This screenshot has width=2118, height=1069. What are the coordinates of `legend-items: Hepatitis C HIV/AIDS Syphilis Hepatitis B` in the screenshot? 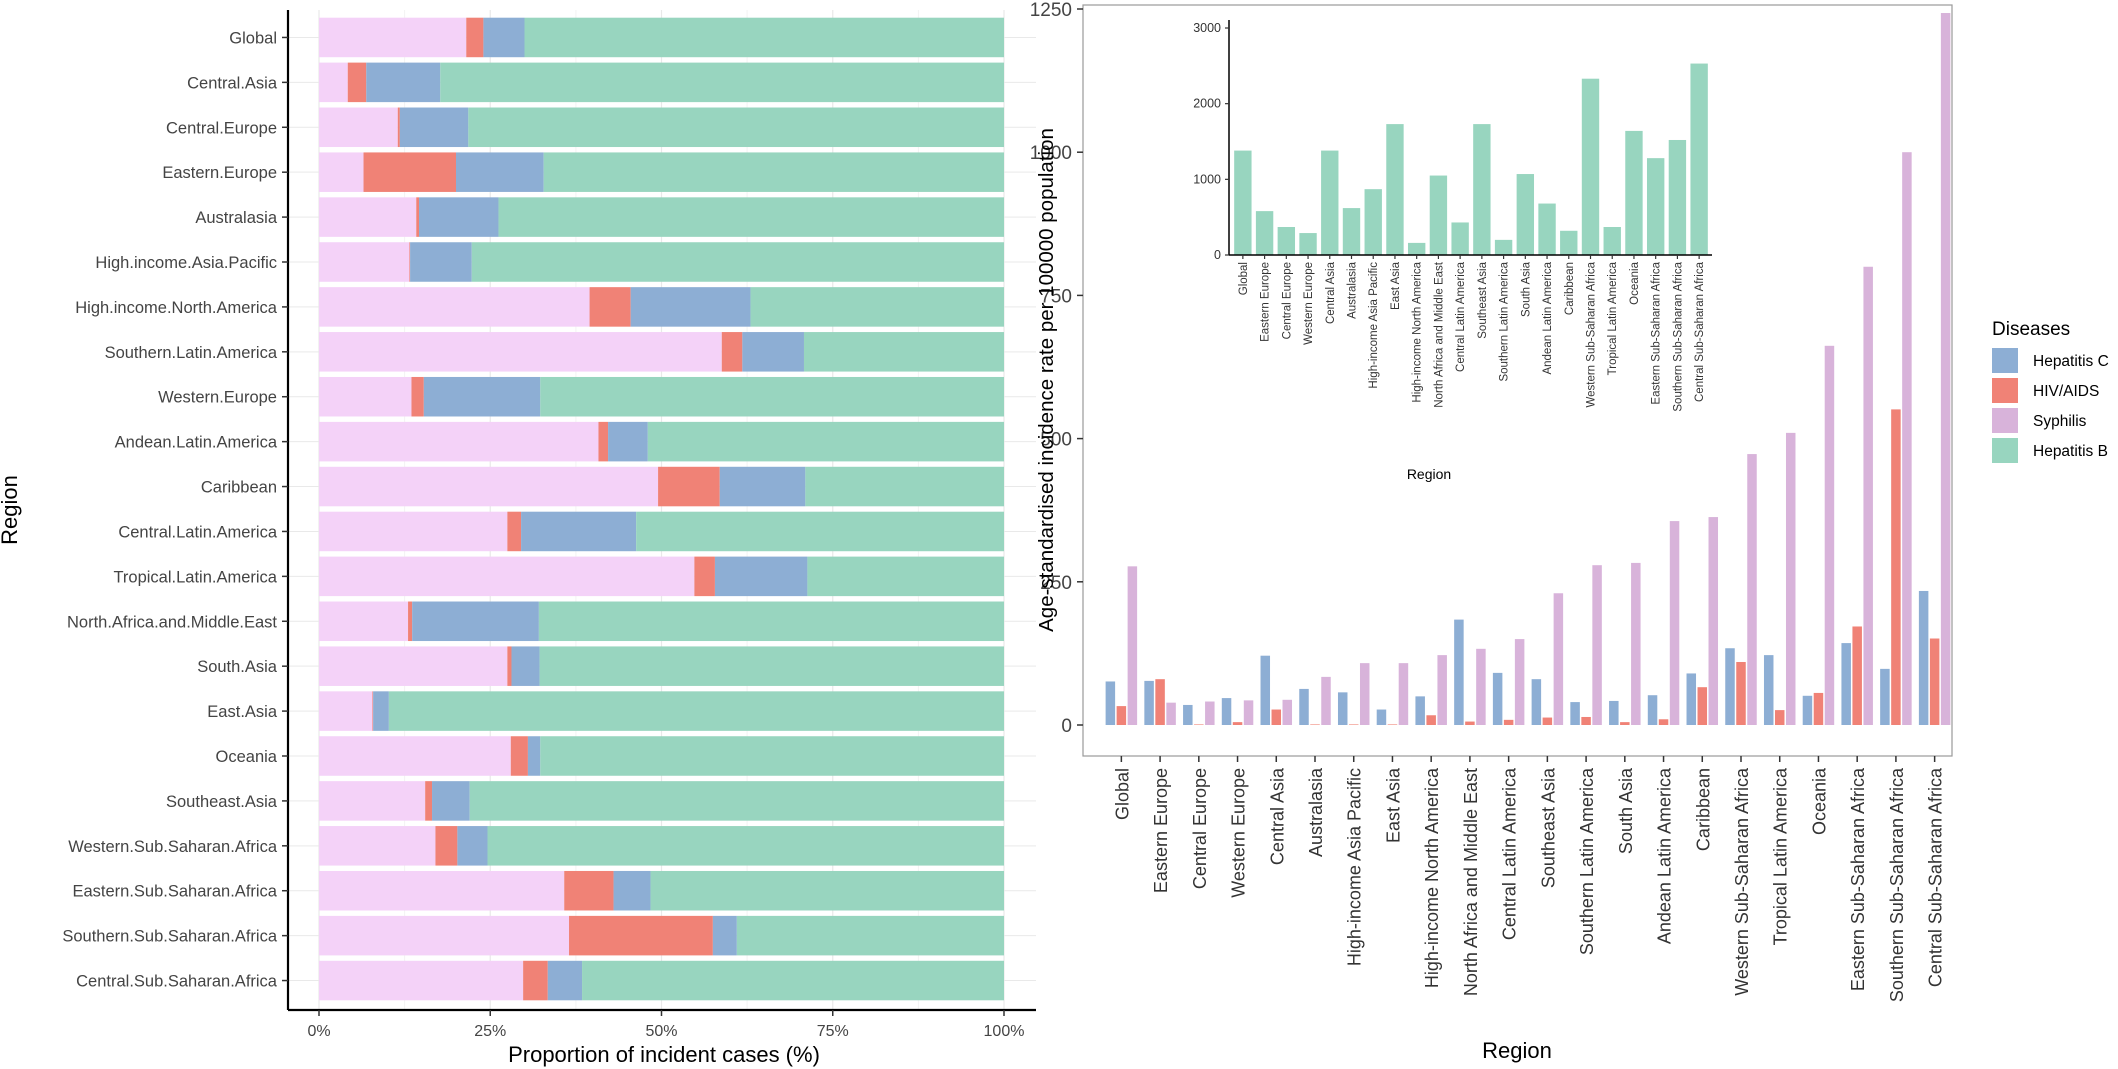 It's located at (2050, 405).